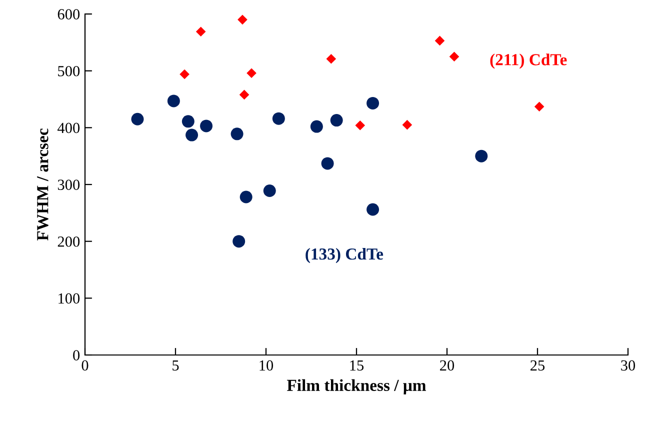 Image resolution: width=645 pixels, height=421 pixels. I want to click on x-tick-label: 5, so click(175, 365).